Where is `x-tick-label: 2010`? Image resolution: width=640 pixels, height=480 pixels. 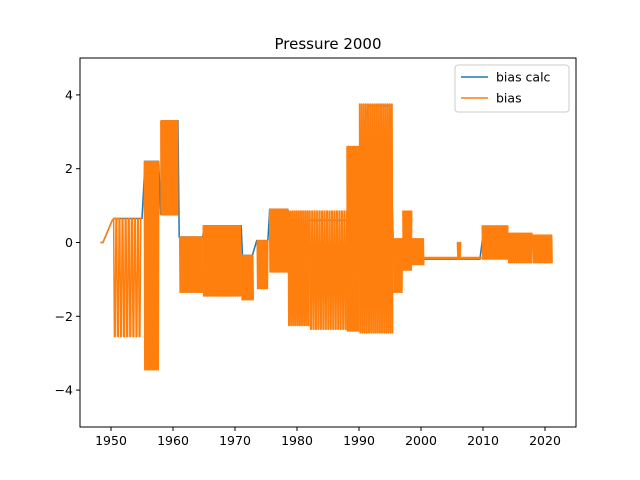
x-tick-label: 2010 is located at coordinates (483, 440).